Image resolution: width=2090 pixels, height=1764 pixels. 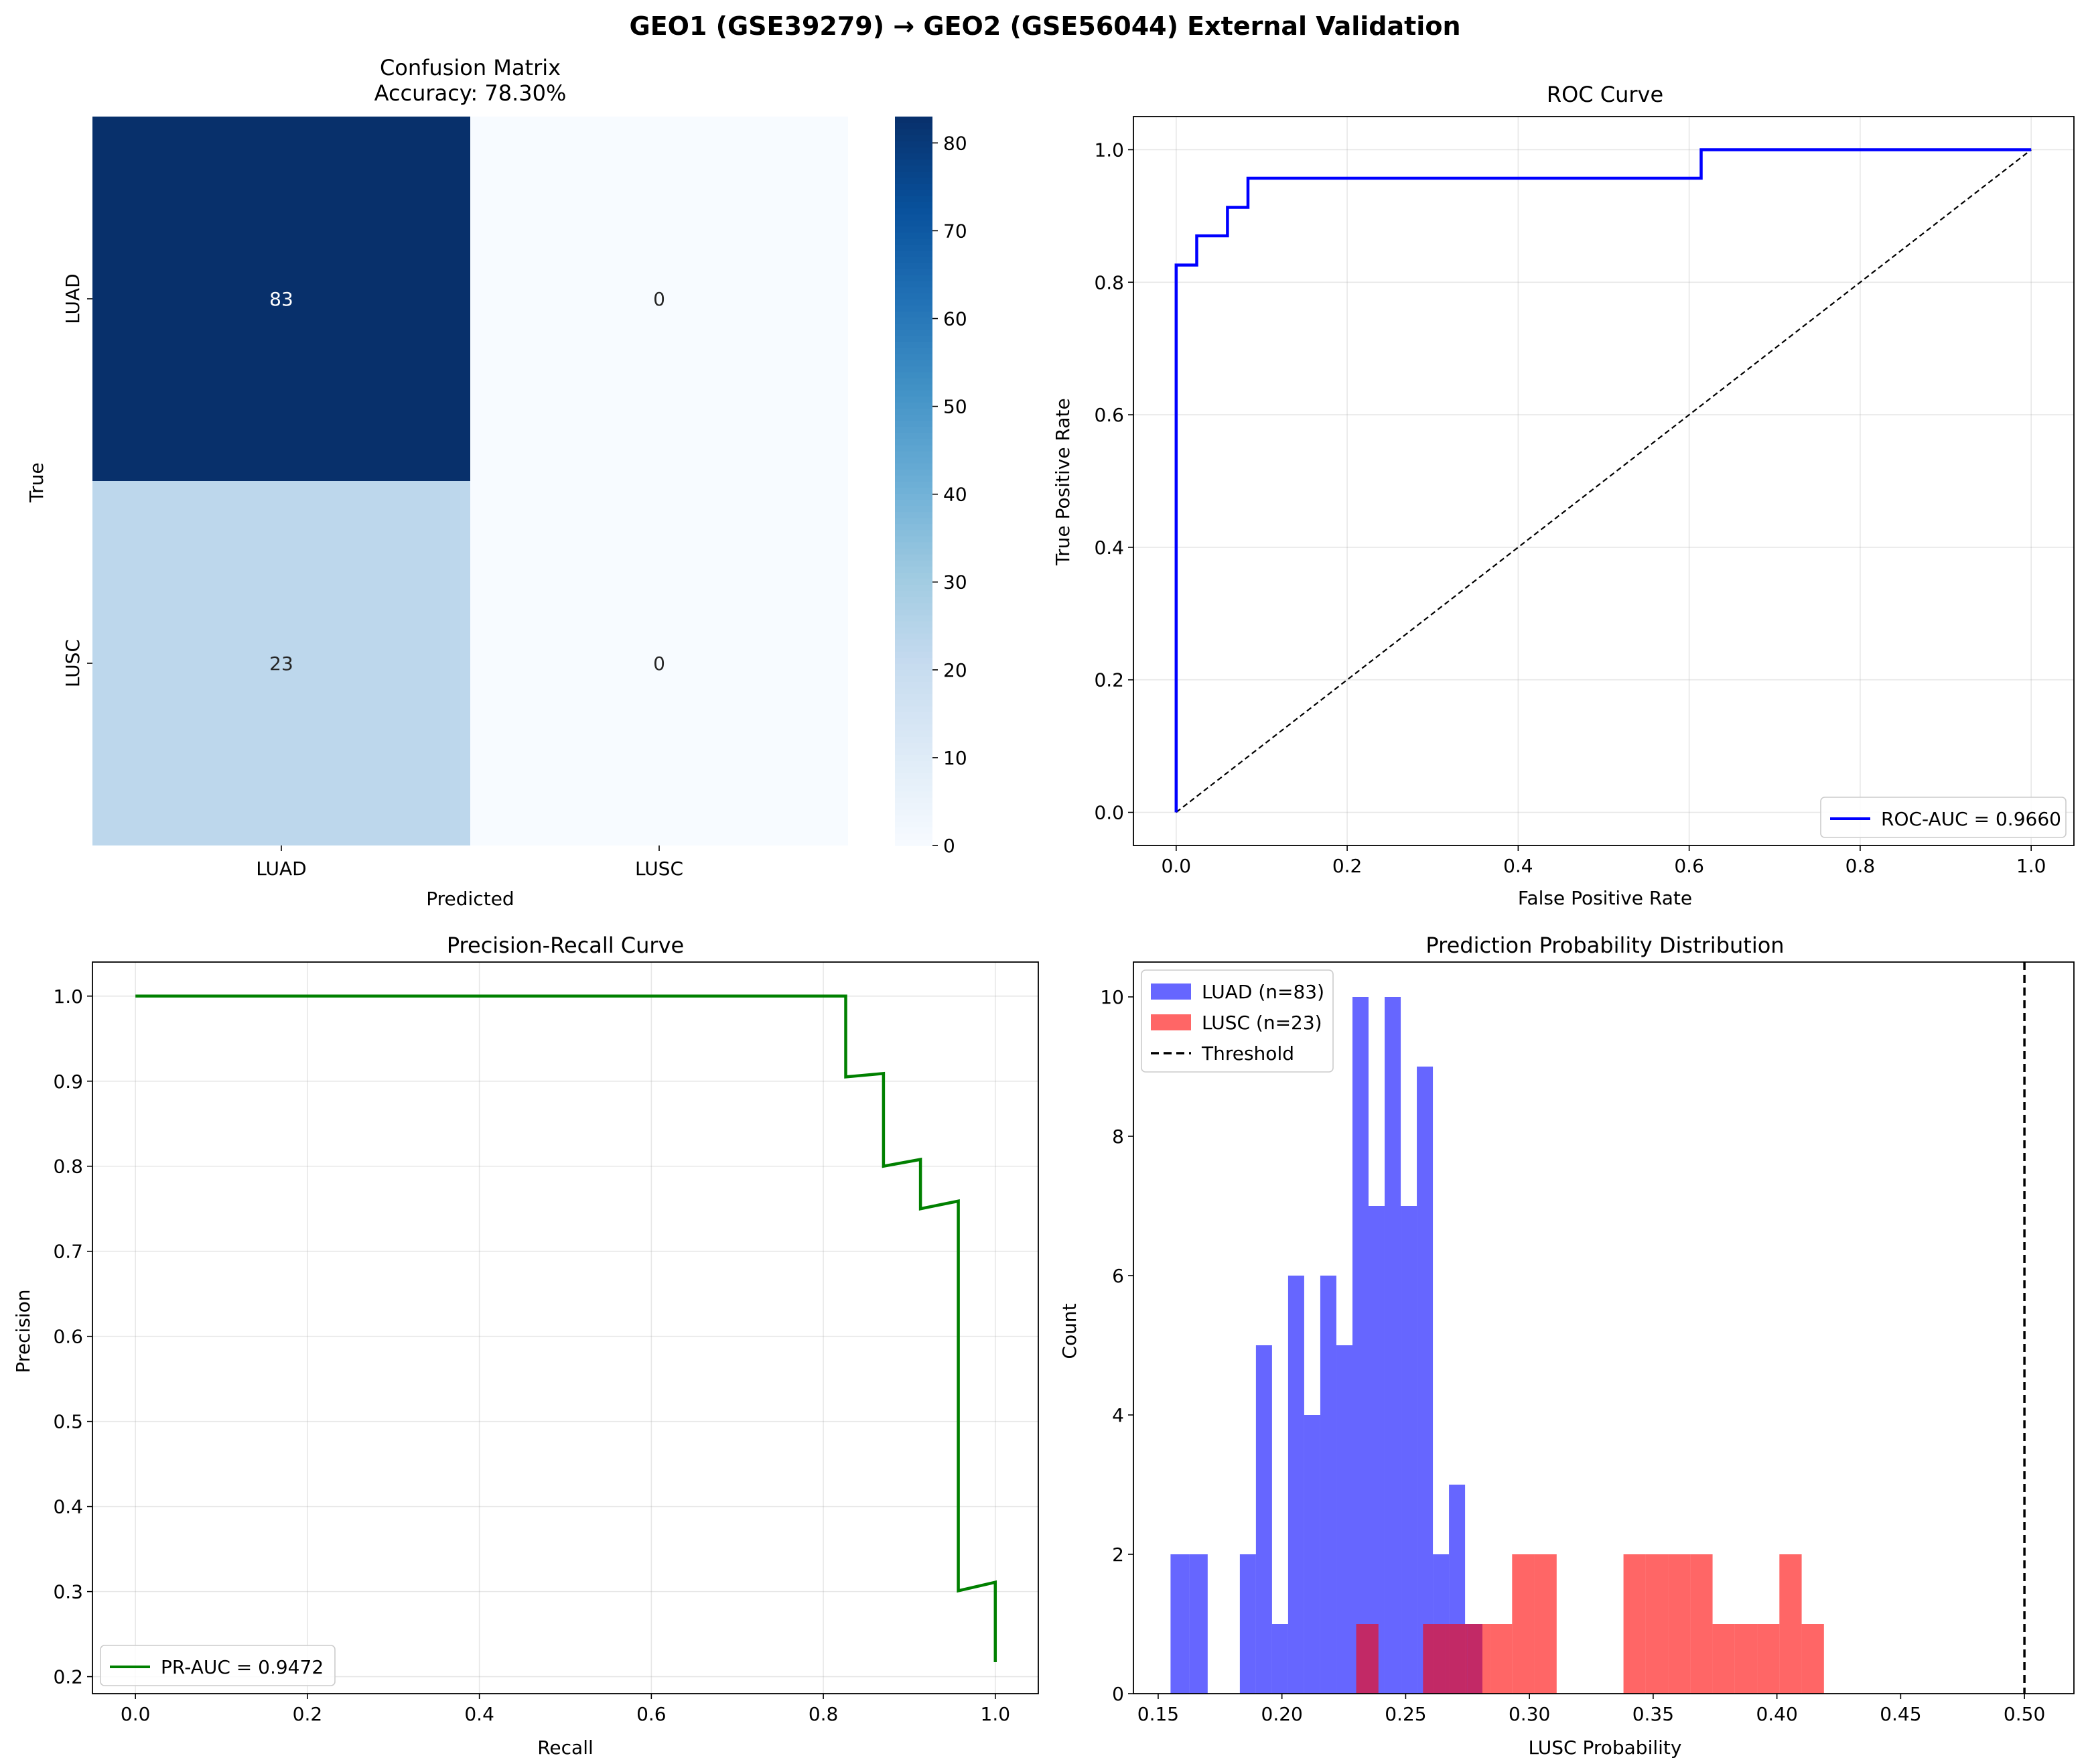 What do you see at coordinates (218, 1665) in the screenshot?
I see `pr-legend-box` at bounding box center [218, 1665].